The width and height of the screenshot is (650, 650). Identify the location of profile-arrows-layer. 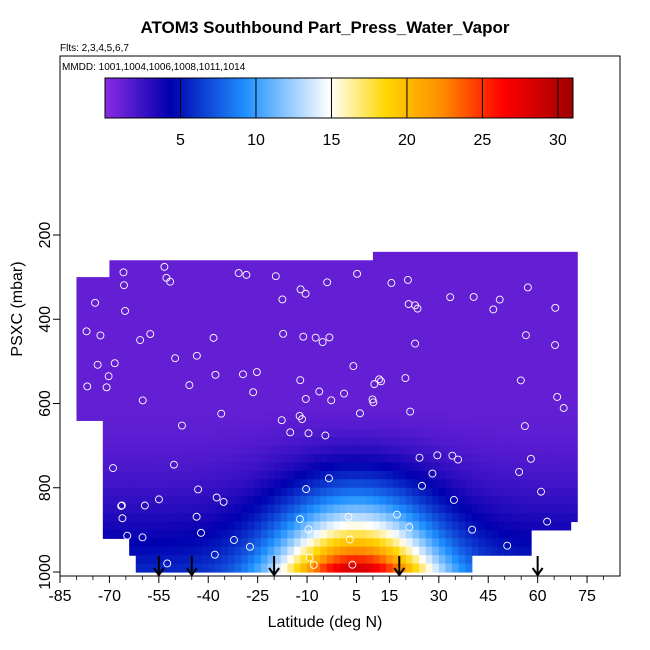
(348, 566).